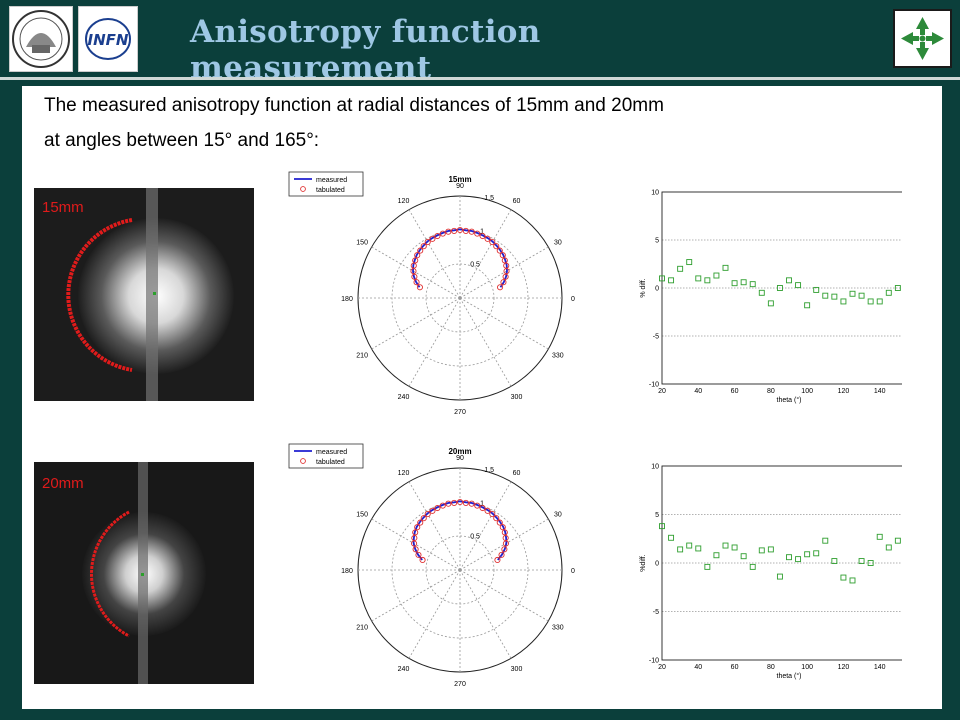  What do you see at coordinates (362, 356) in the screenshot?
I see `polar-angle-label-210: 210` at bounding box center [362, 356].